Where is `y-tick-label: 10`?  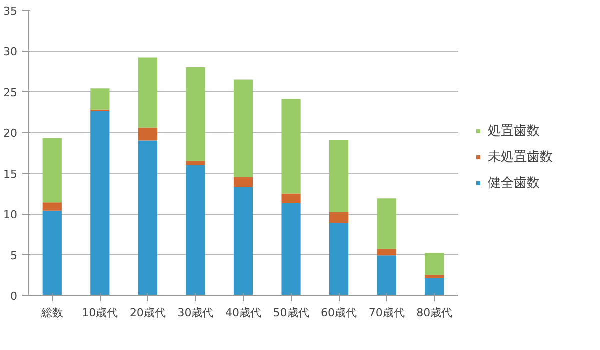 y-tick-label: 10 is located at coordinates (11, 215).